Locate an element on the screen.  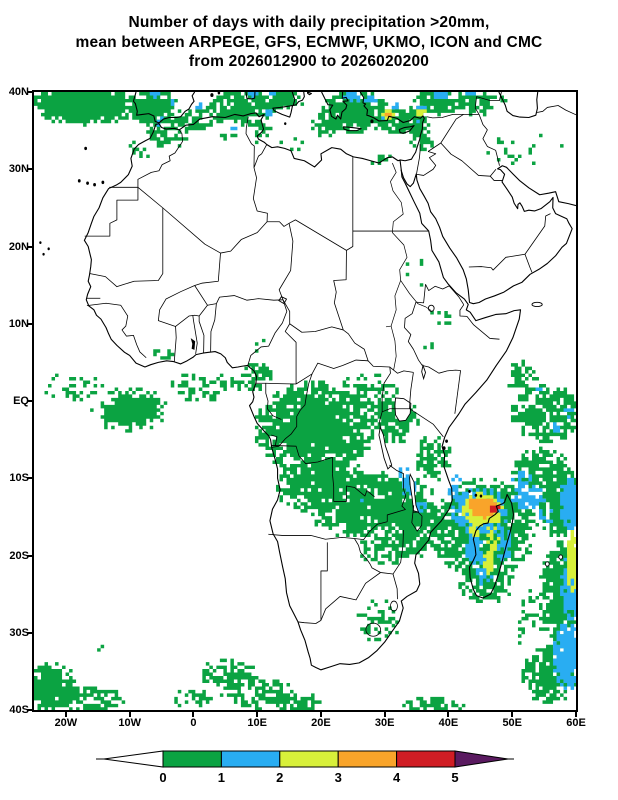
colorbar-tick-label: 5 is located at coordinates (454, 777).